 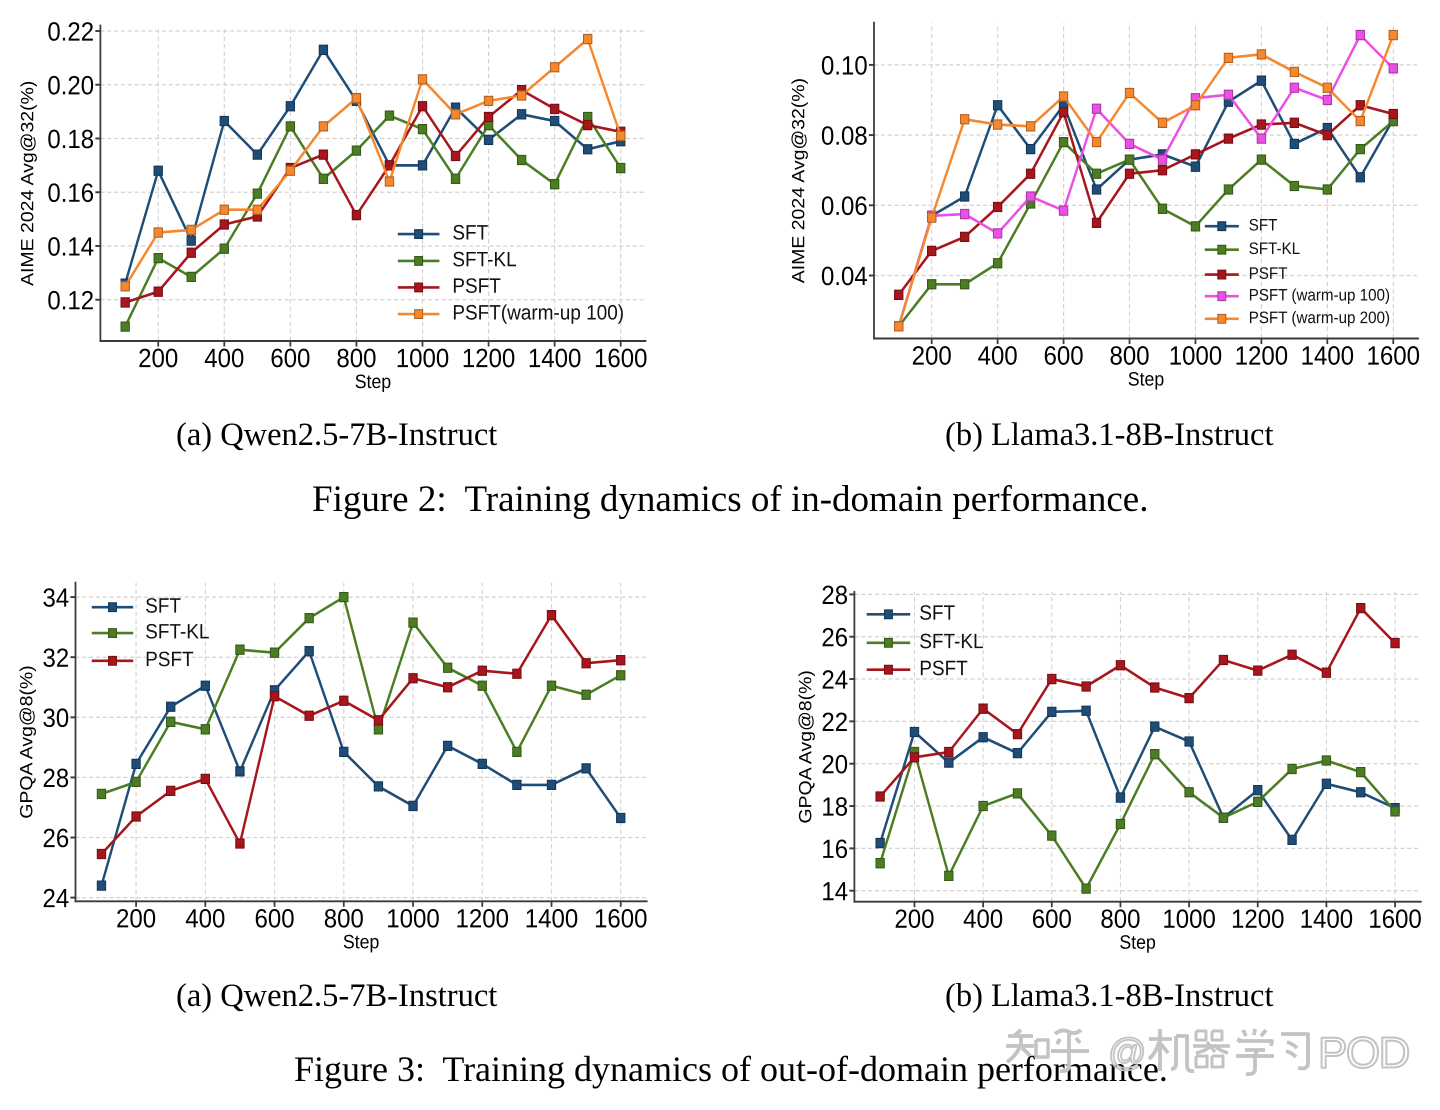 I want to click on svg-text: POD, so click(x=1363, y=1053).